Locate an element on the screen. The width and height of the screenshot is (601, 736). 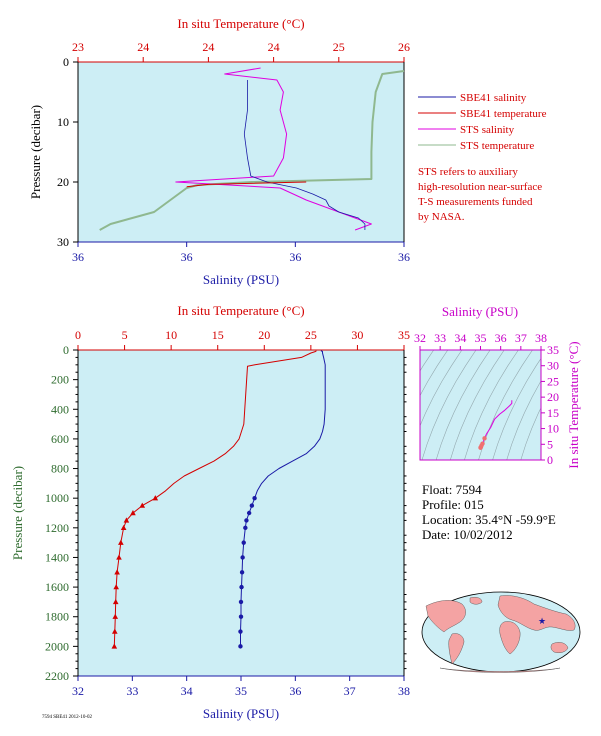
ts-temperature-tick-label: 5 is located at coordinates (550, 444).